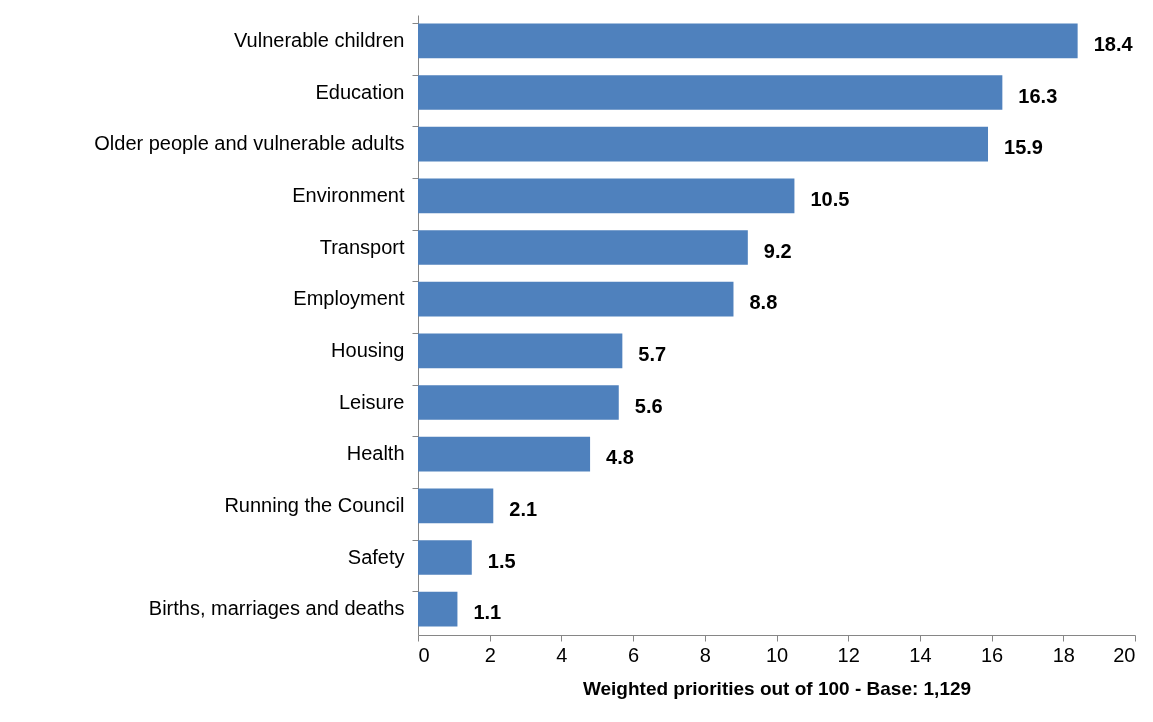 Image resolution: width=1153 pixels, height=722 pixels. I want to click on y-tick-label: Education, so click(360, 91).